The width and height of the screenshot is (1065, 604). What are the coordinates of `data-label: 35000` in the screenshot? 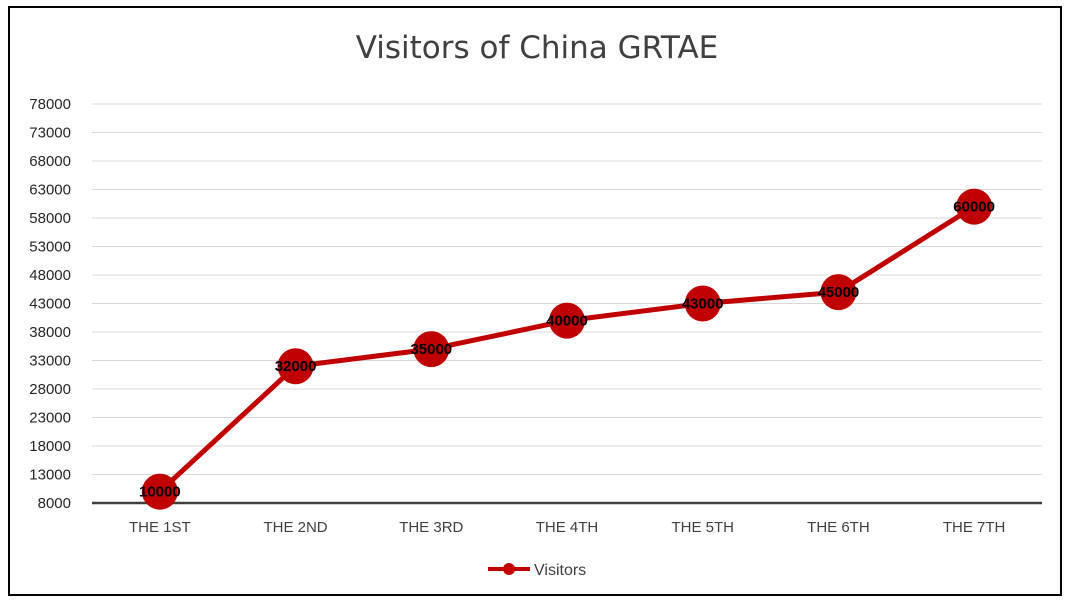 It's located at (431, 349).